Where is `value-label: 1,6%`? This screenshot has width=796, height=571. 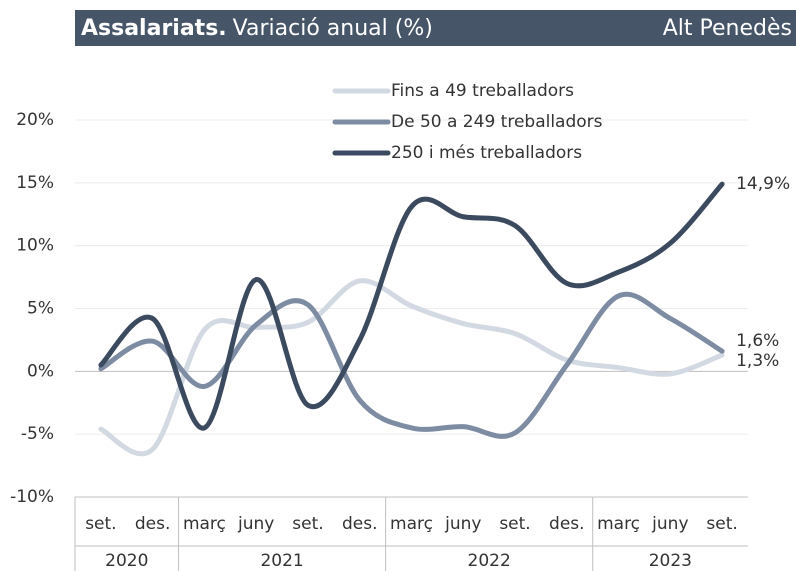
value-label: 1,6% is located at coordinates (757, 341).